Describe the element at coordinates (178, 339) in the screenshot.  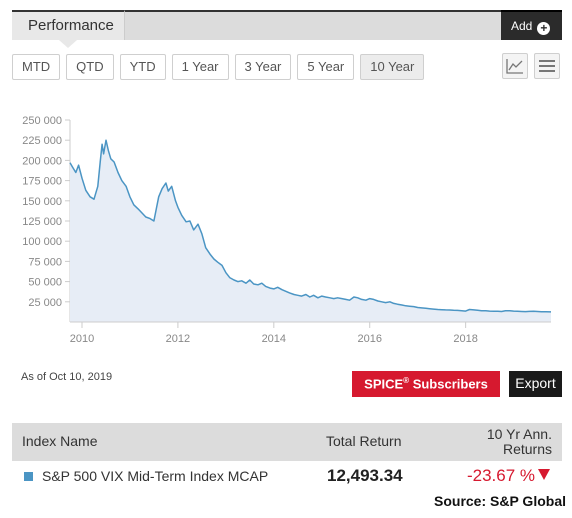
I see `x-tick-label: 2012` at that location.